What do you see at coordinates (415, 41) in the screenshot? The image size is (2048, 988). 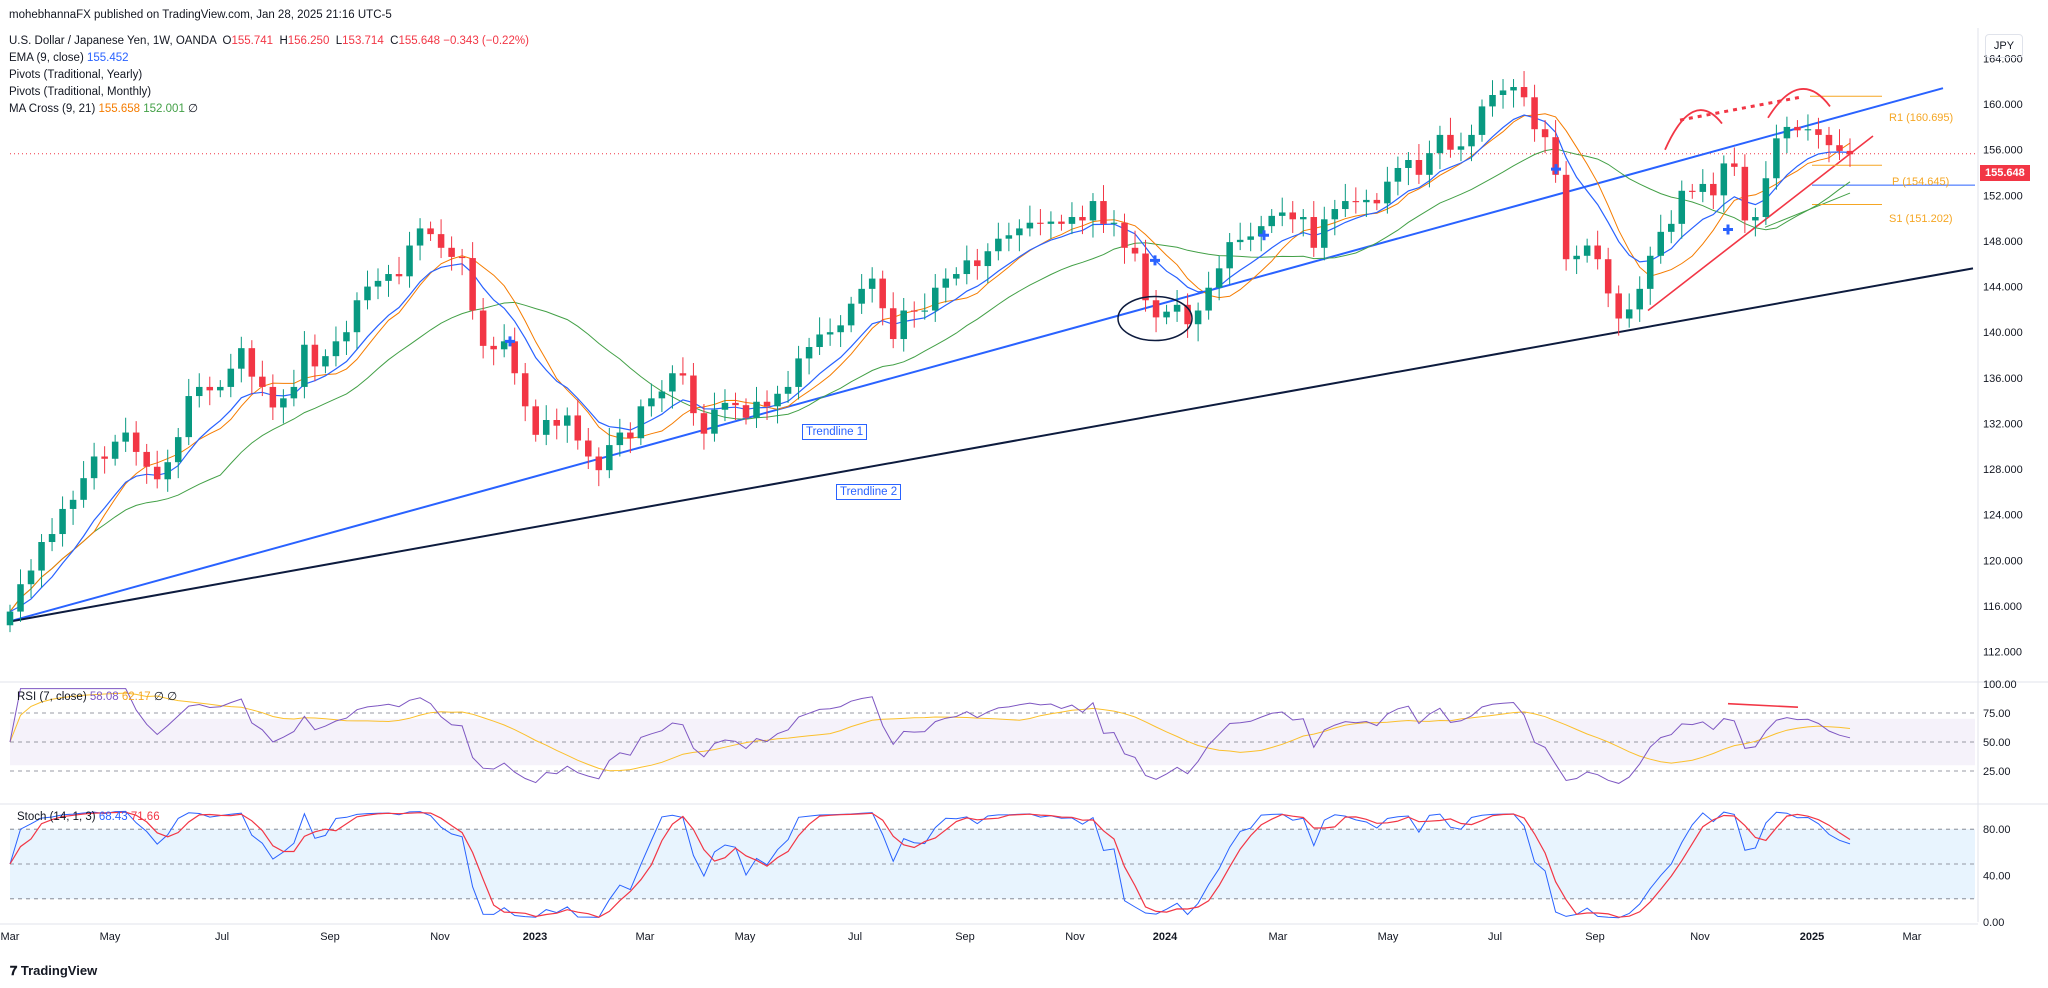 I see `ohlc-close: C155.648` at bounding box center [415, 41].